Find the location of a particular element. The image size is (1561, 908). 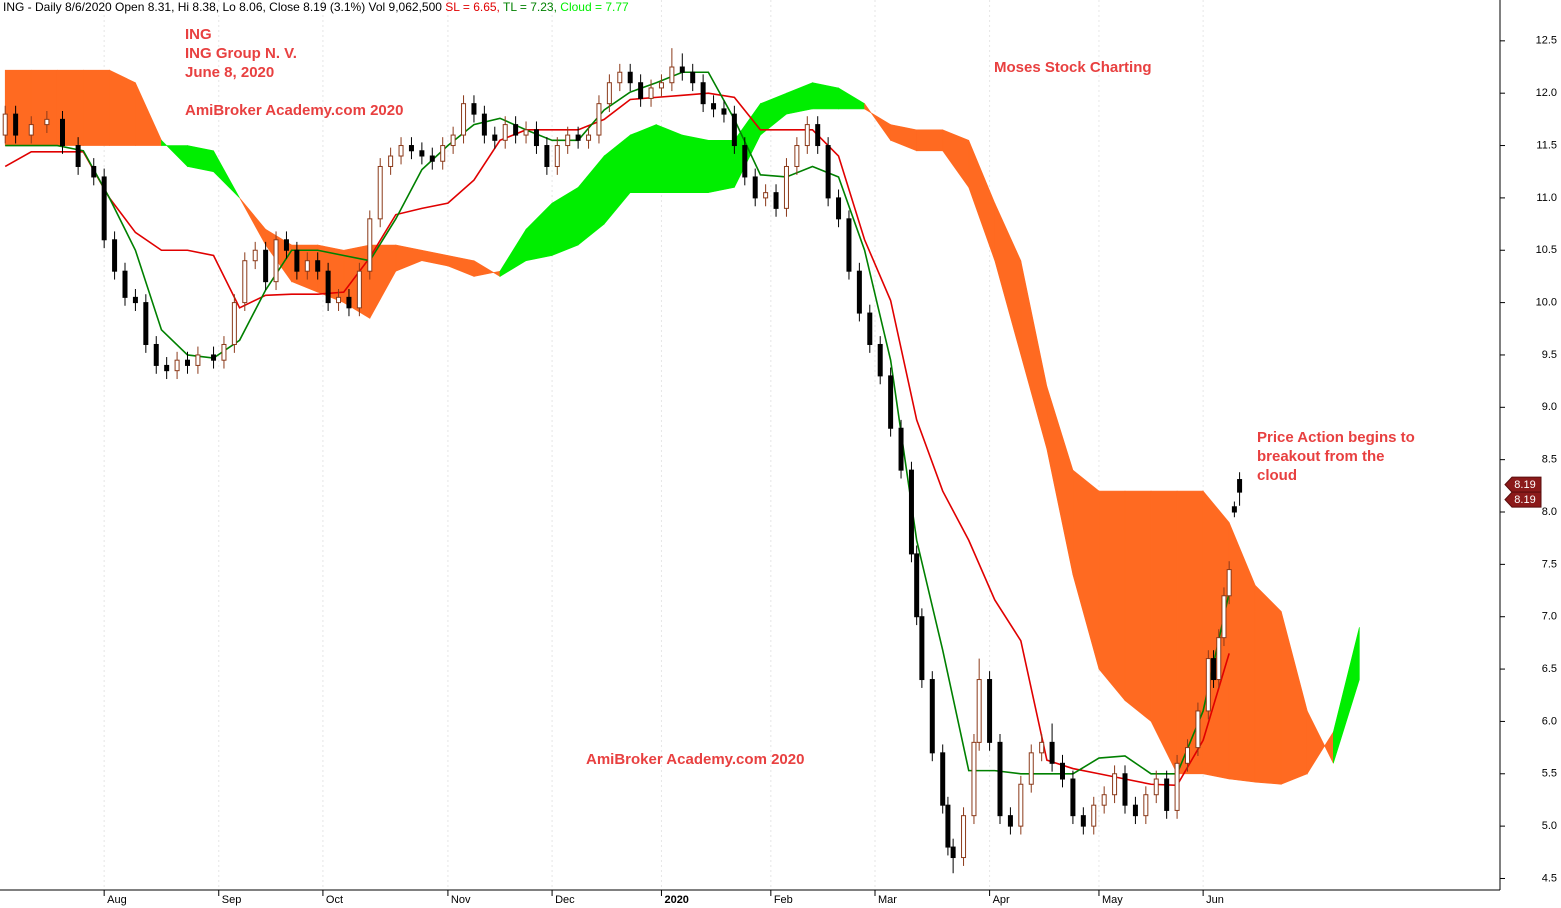

annotation: June 8, 2020 is located at coordinates (229, 72).